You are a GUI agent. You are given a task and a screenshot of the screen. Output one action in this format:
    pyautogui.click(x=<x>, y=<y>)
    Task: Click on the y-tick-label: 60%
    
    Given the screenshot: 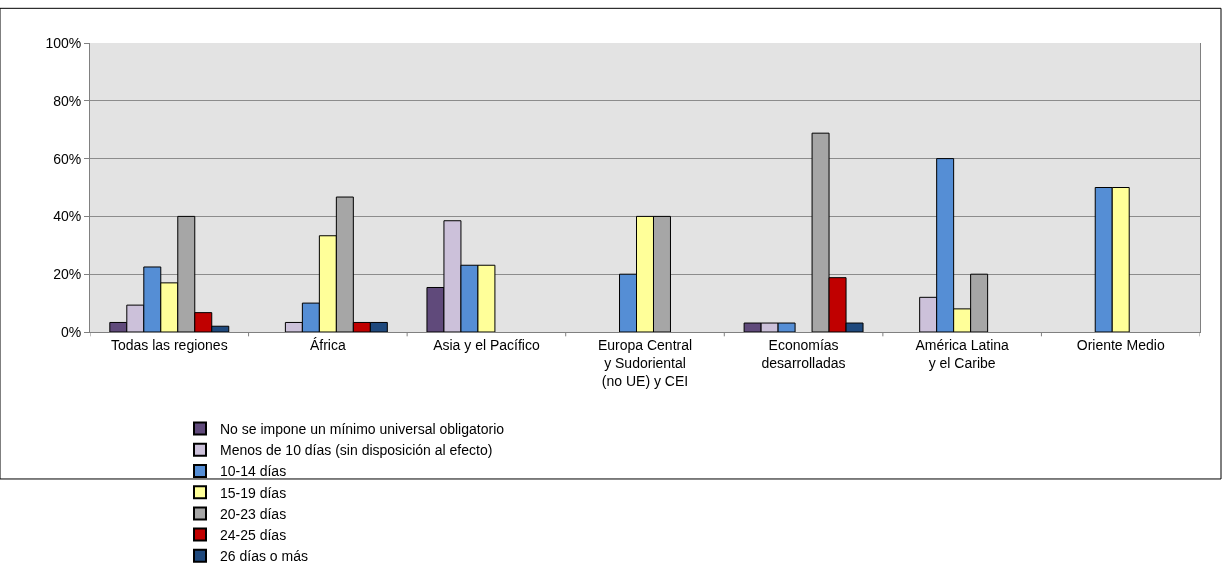 What is the action you would take?
    pyautogui.click(x=67, y=158)
    